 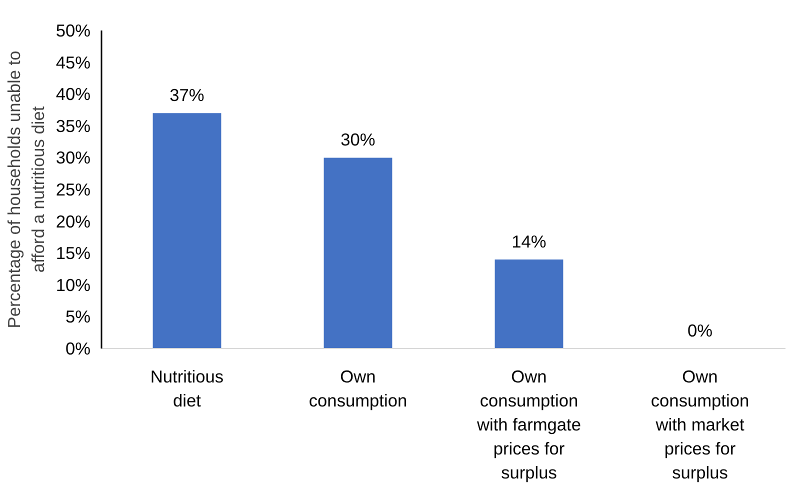 I want to click on y-tick-label: 30%, so click(x=73, y=158).